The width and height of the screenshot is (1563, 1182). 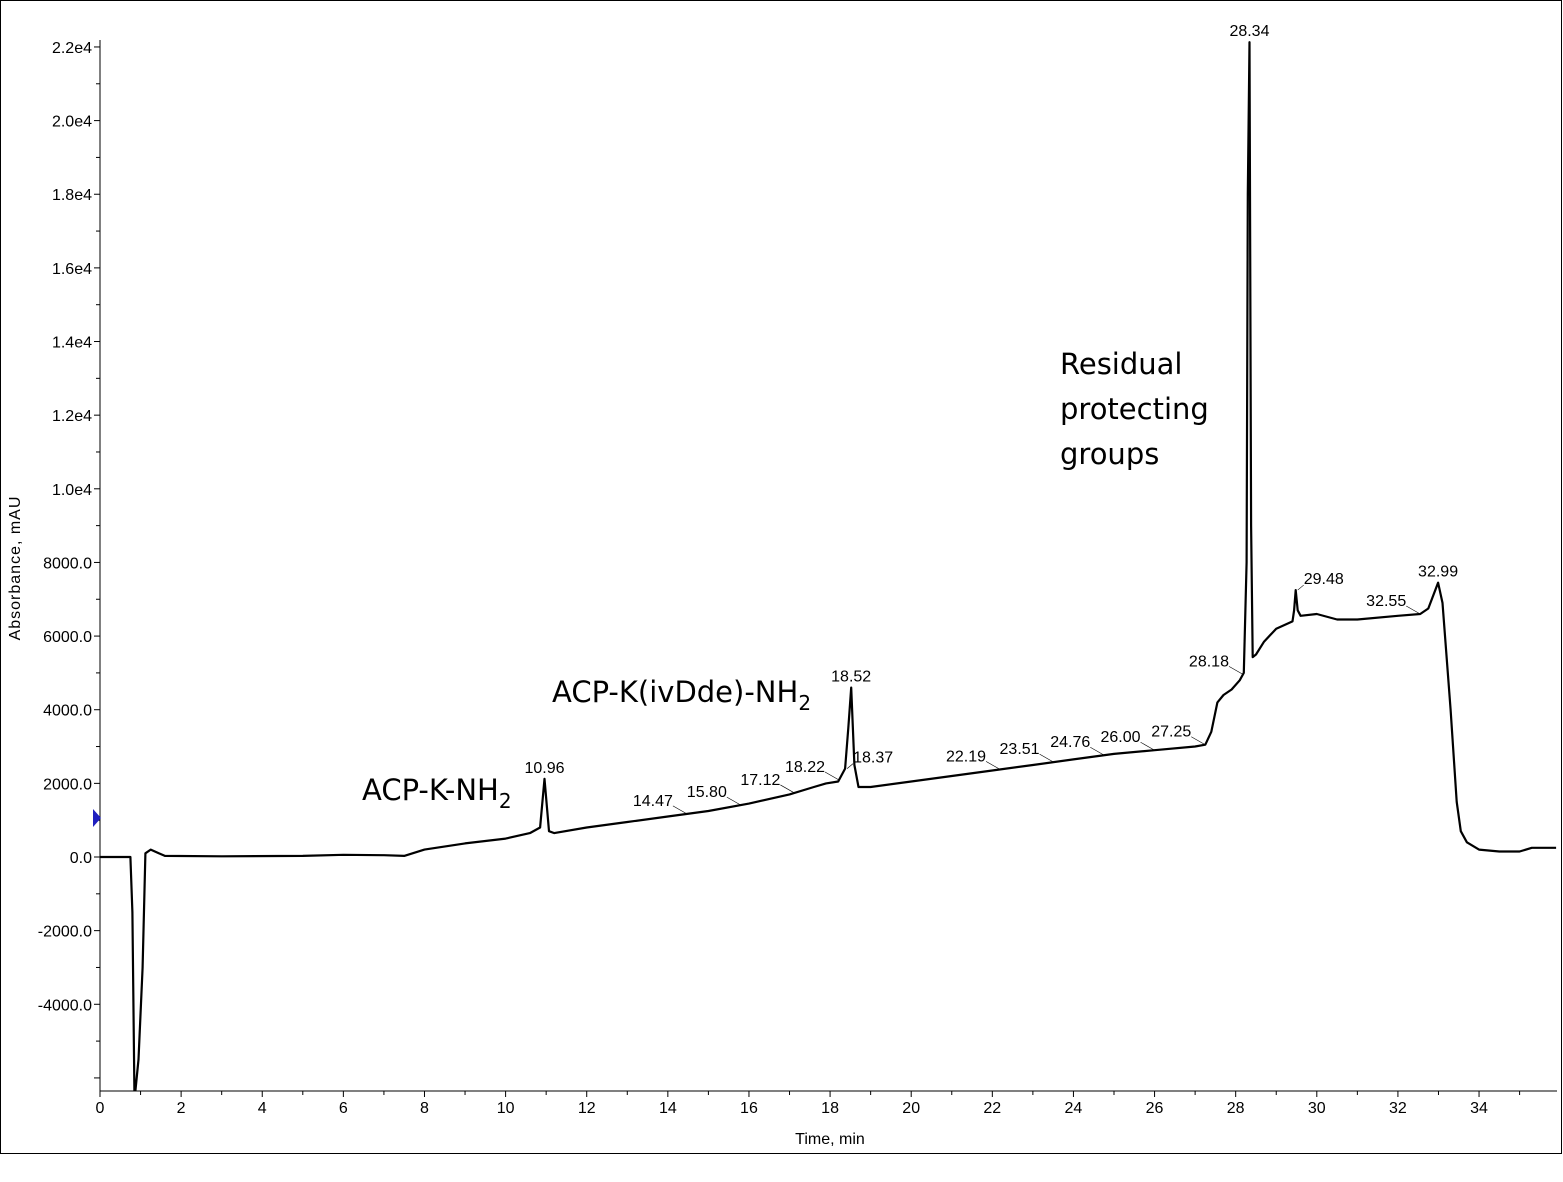 I want to click on peak-label: 27.25, so click(x=1171, y=732).